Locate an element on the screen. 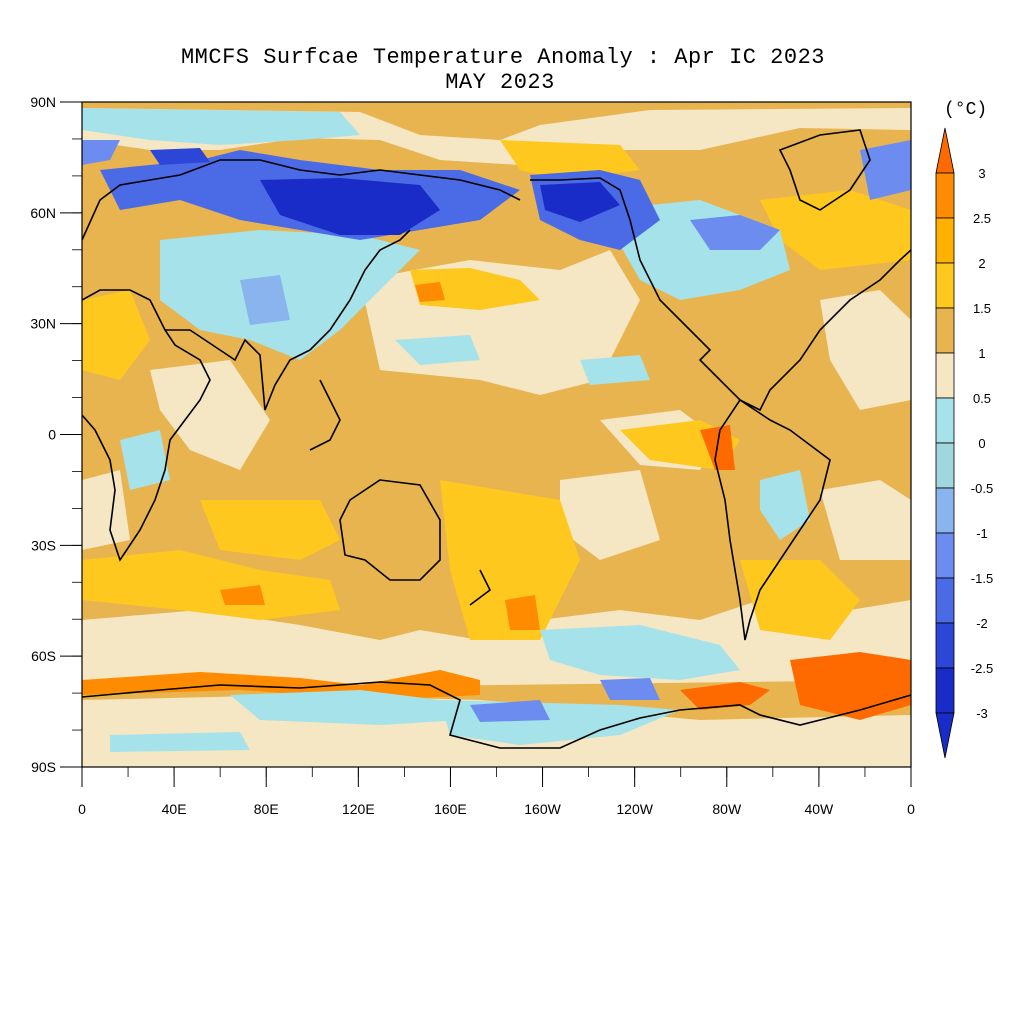  colorbar-label: -2 is located at coordinates (982, 623).